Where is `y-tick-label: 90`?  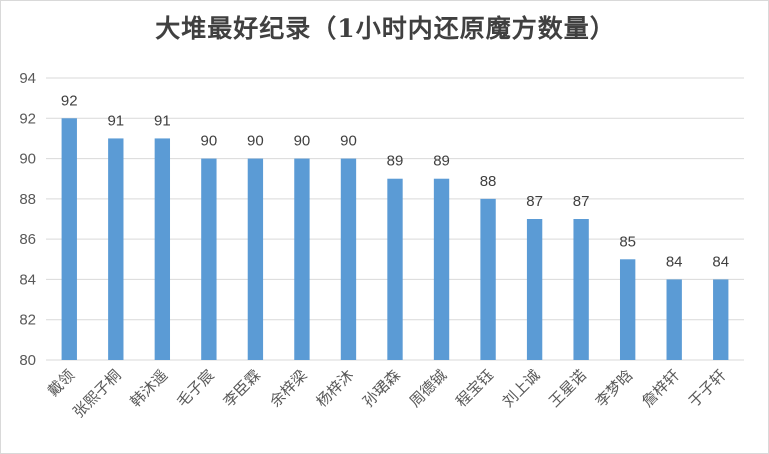
y-tick-label: 90 is located at coordinates (27, 159).